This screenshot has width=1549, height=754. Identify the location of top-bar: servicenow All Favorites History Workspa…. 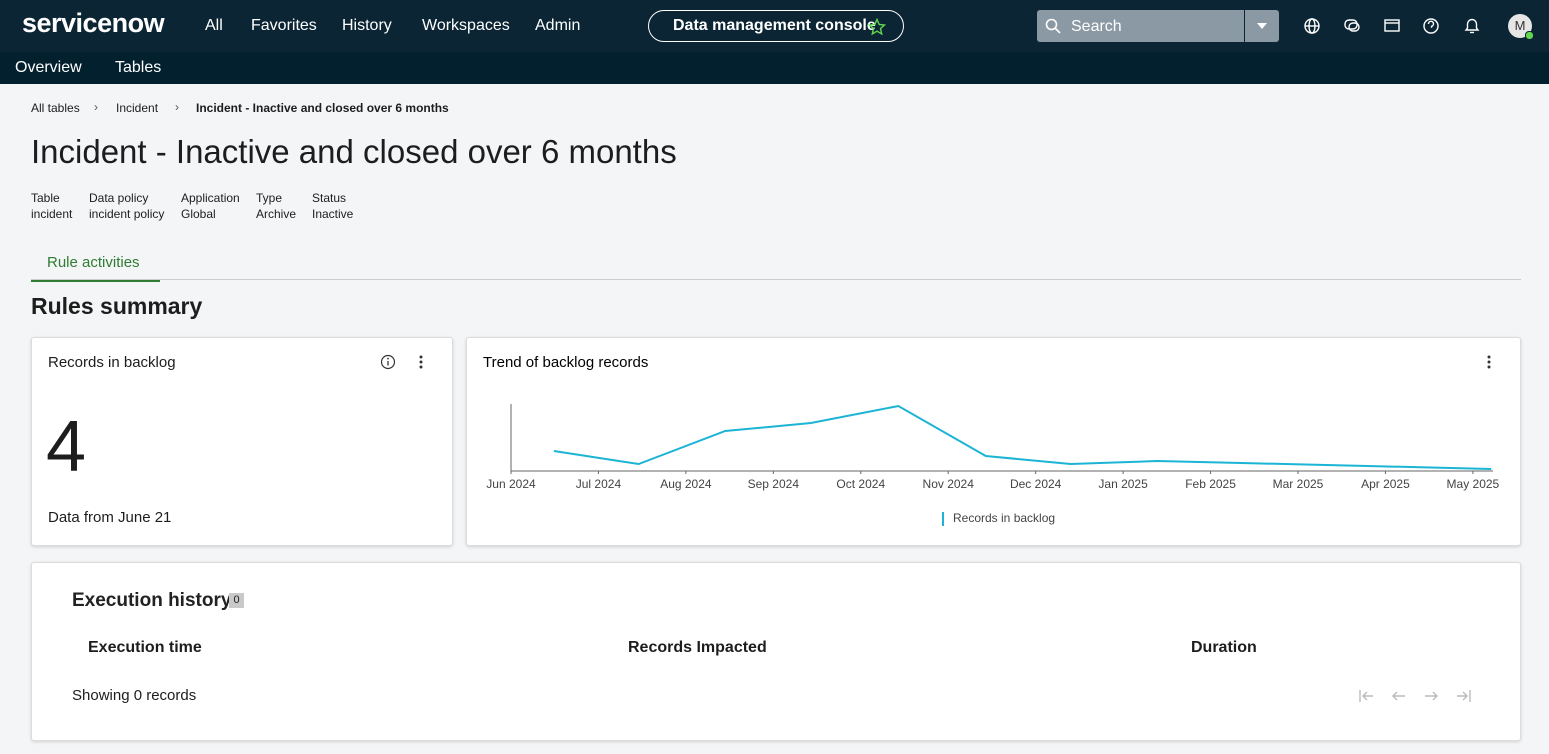
(774, 26).